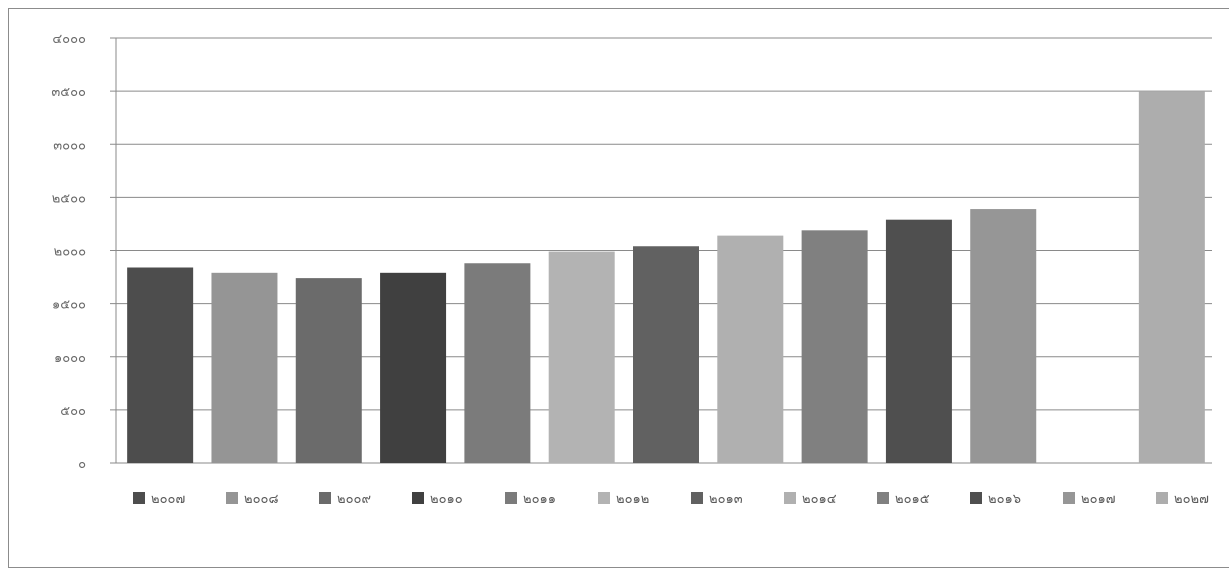 The width and height of the screenshot is (1229, 568). I want to click on legend-label: ๒๐๑๗, so click(1098, 499).